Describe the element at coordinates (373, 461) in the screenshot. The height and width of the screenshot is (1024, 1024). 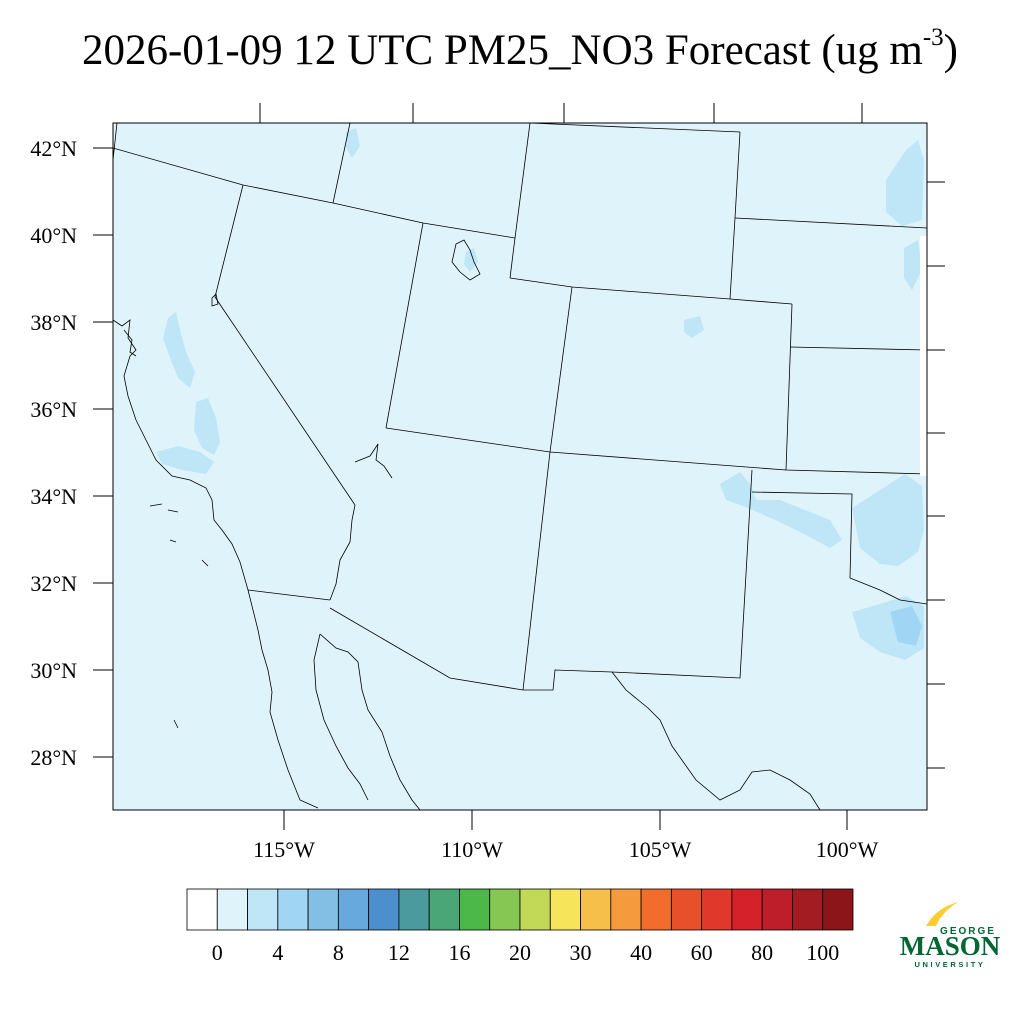
I see `lake-mead` at that location.